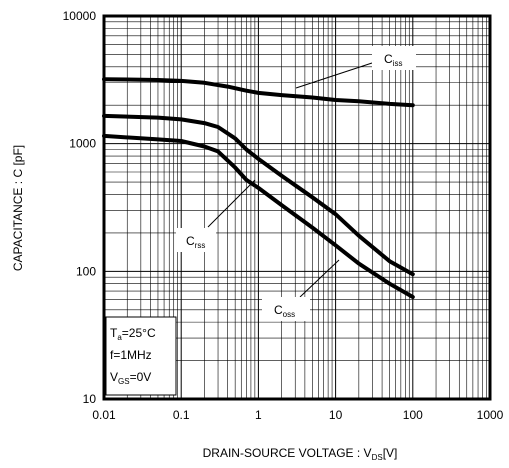 This screenshot has width=509, height=468. What do you see at coordinates (90, 399) in the screenshot?
I see `y-tick-label: 10` at bounding box center [90, 399].